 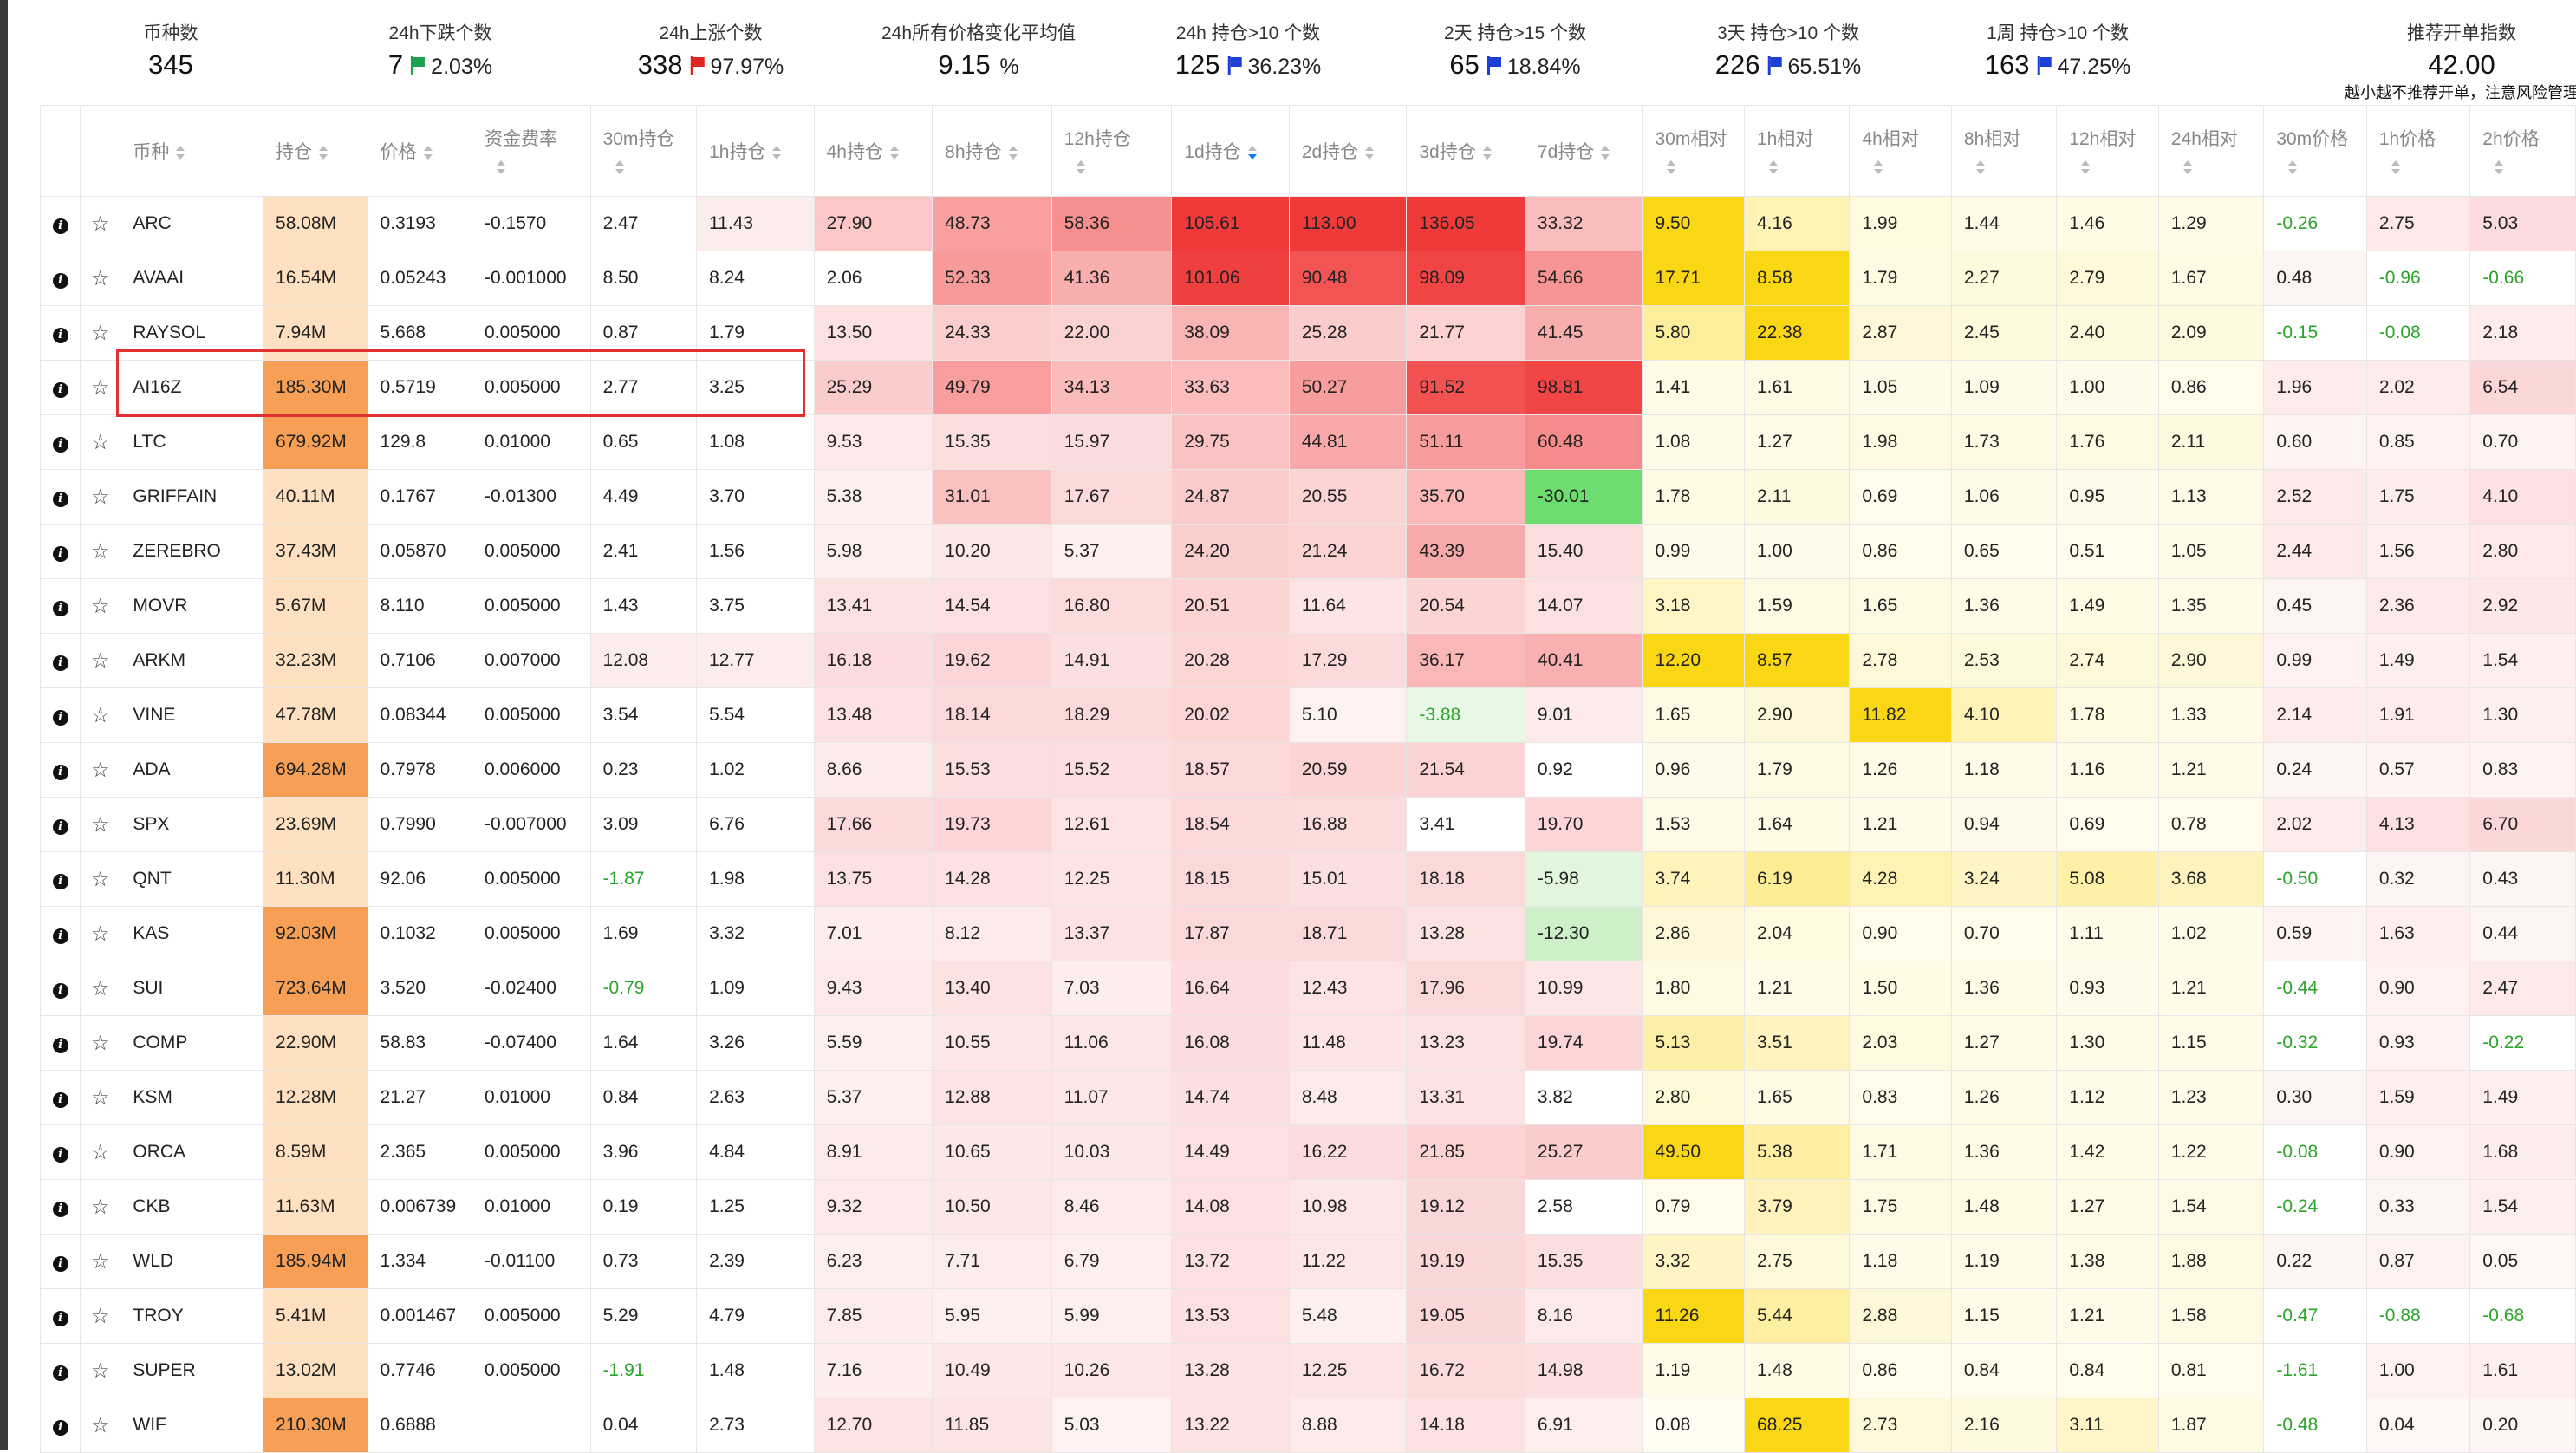 What do you see at coordinates (192, 879) in the screenshot?
I see `coin-symbol: QNT` at bounding box center [192, 879].